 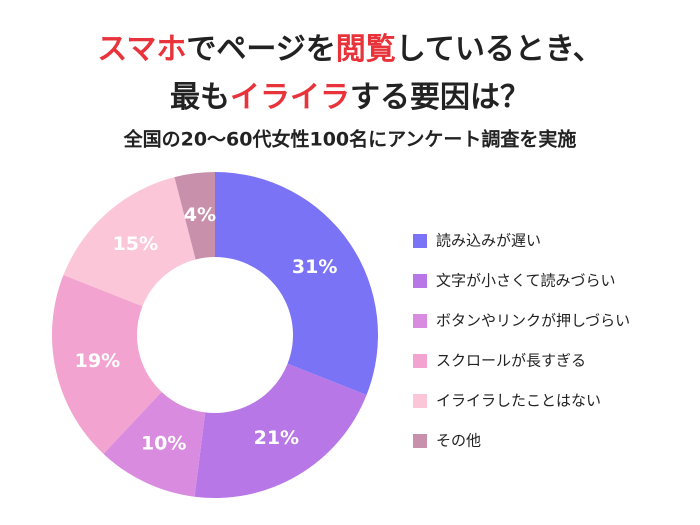 What do you see at coordinates (526, 281) in the screenshot?
I see `legend-label: 文字が小さくて読みづらい` at bounding box center [526, 281].